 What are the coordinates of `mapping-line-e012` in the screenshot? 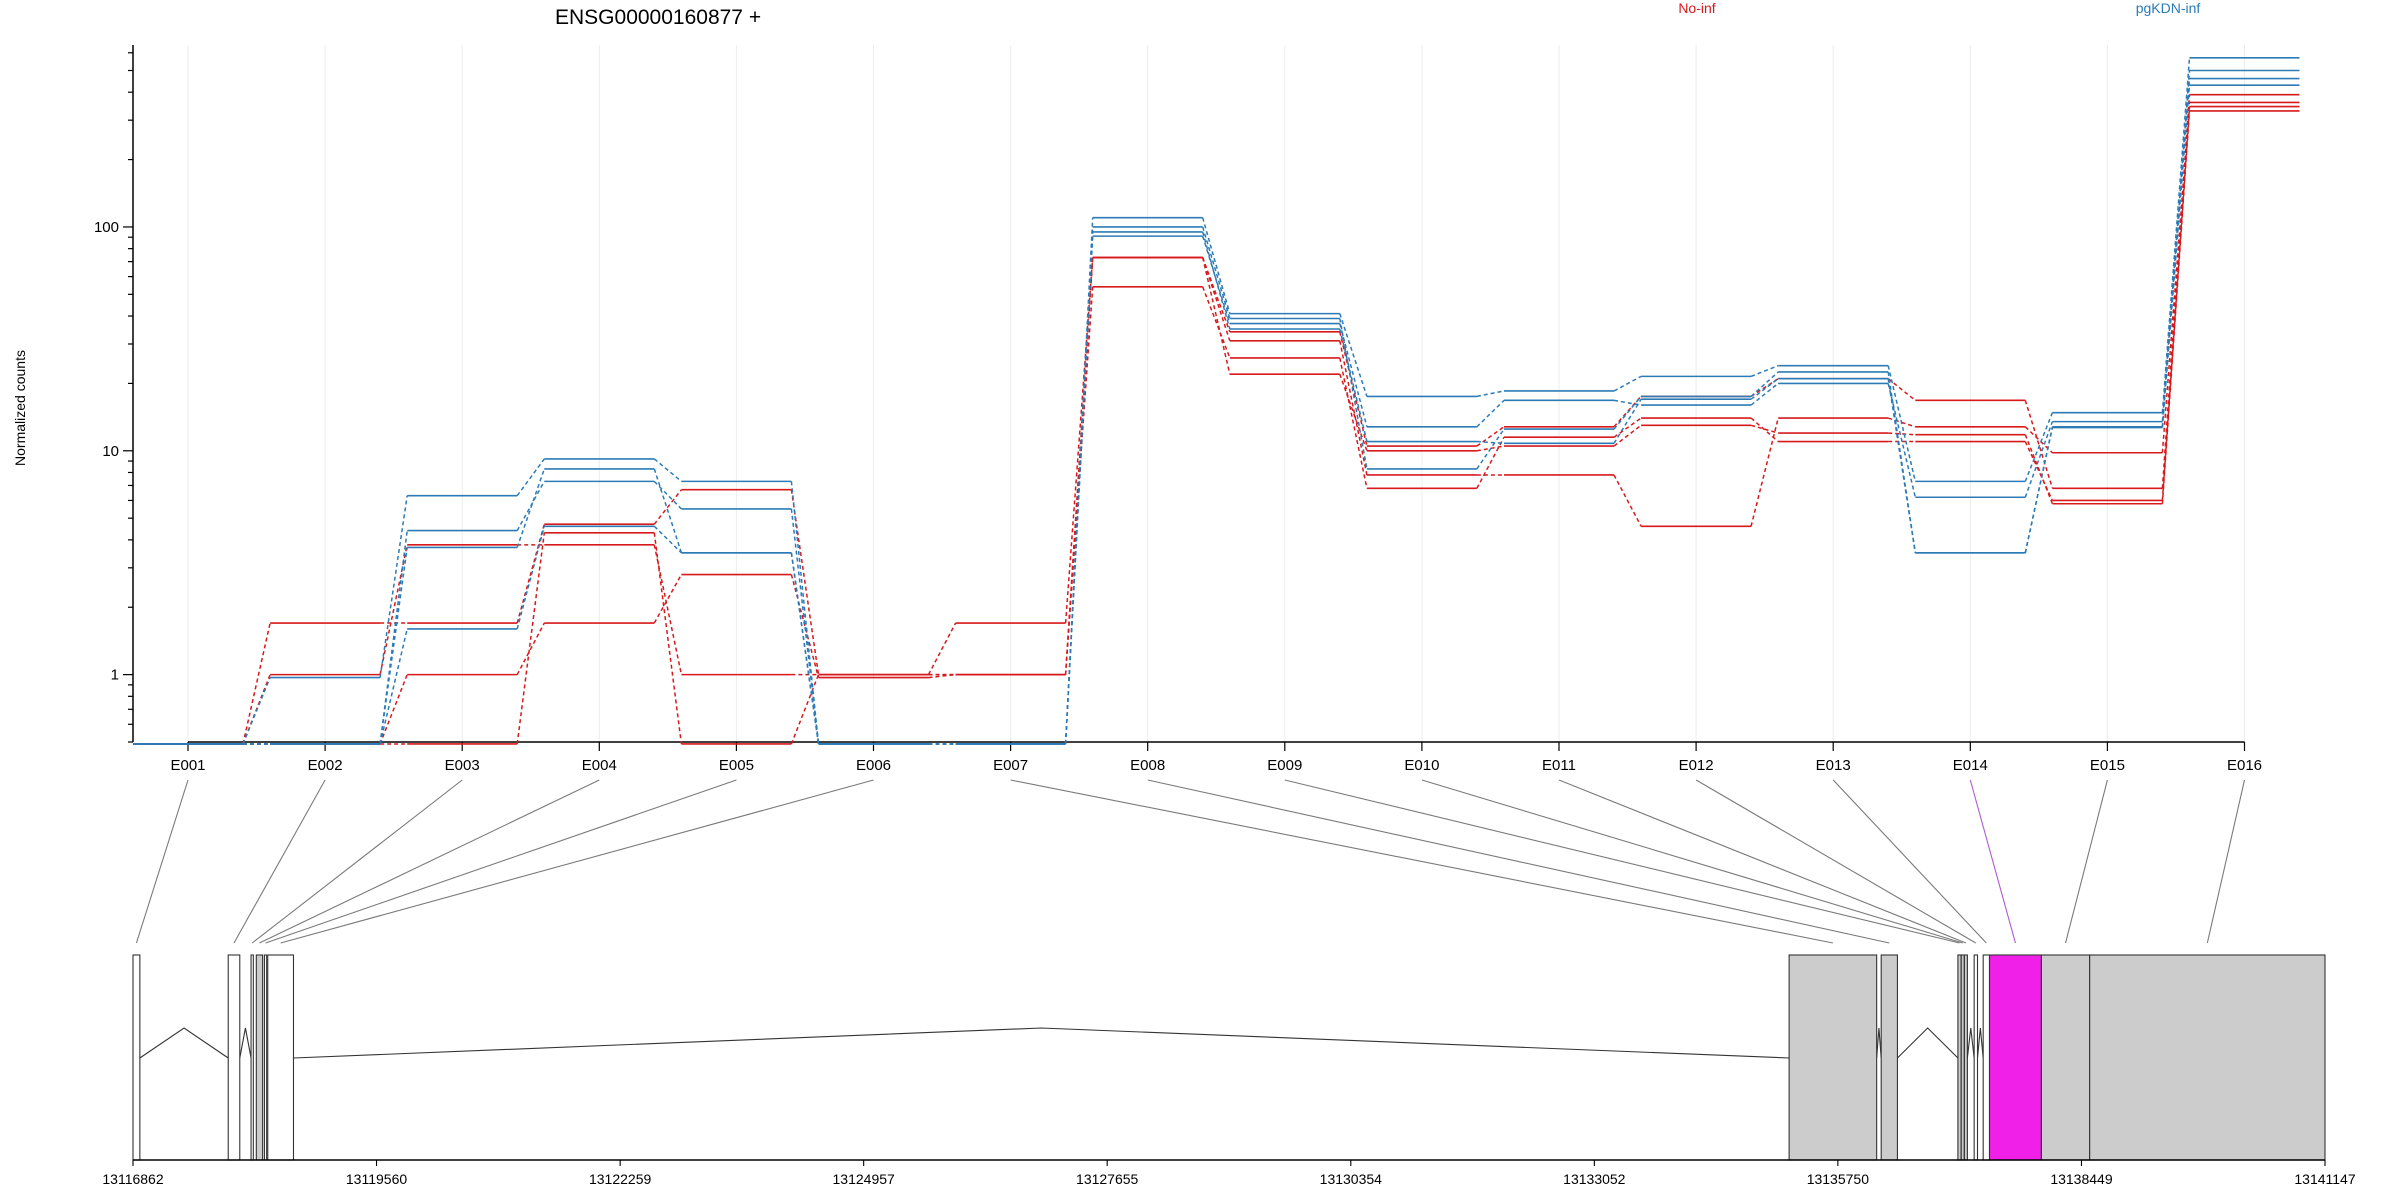 It's located at (1836, 861).